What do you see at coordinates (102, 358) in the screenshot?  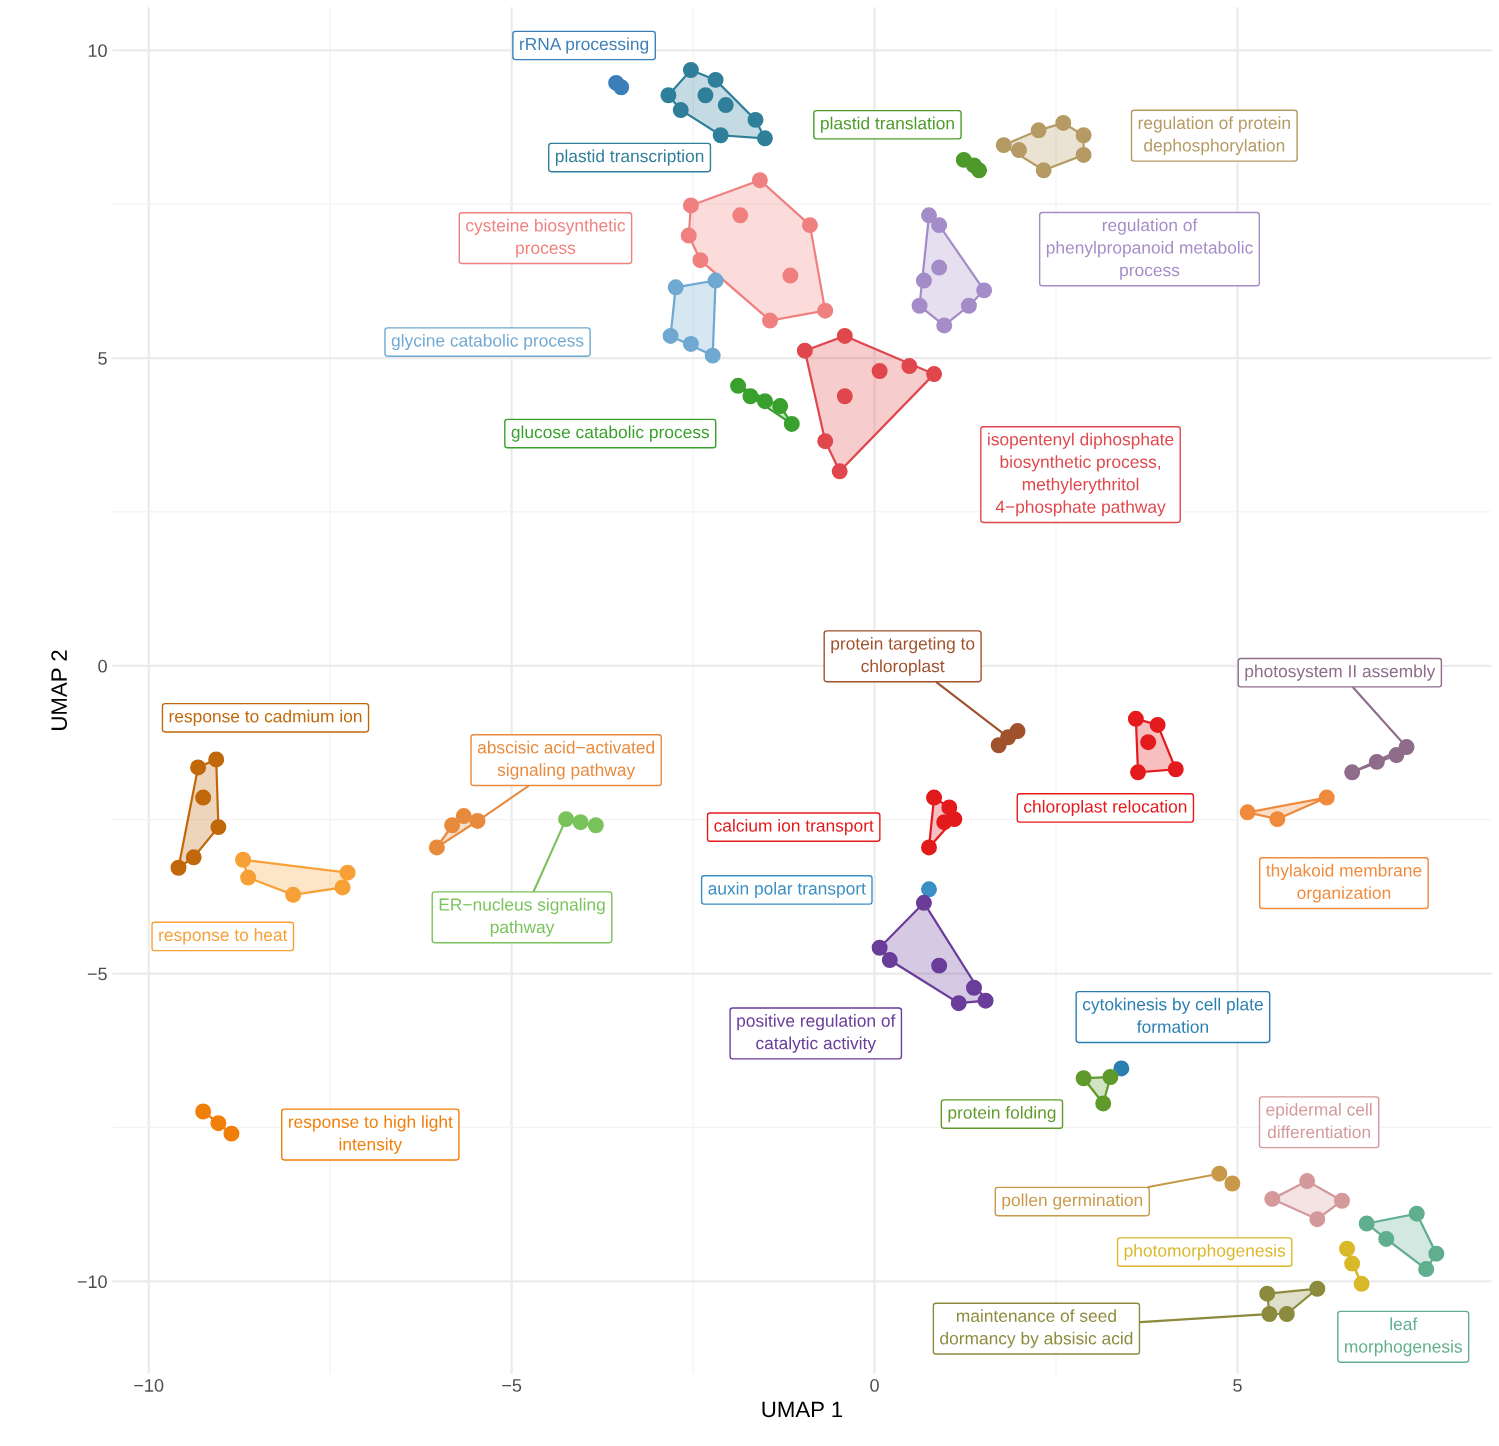 I see `y-tick-label: 5` at bounding box center [102, 358].